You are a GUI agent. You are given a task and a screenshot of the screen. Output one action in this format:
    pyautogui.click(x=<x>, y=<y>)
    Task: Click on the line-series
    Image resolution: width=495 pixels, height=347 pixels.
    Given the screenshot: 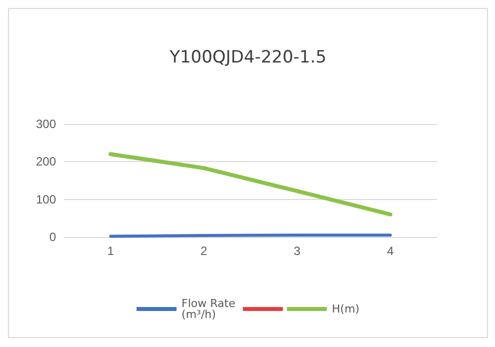 What is the action you would take?
    pyautogui.click(x=250, y=184)
    